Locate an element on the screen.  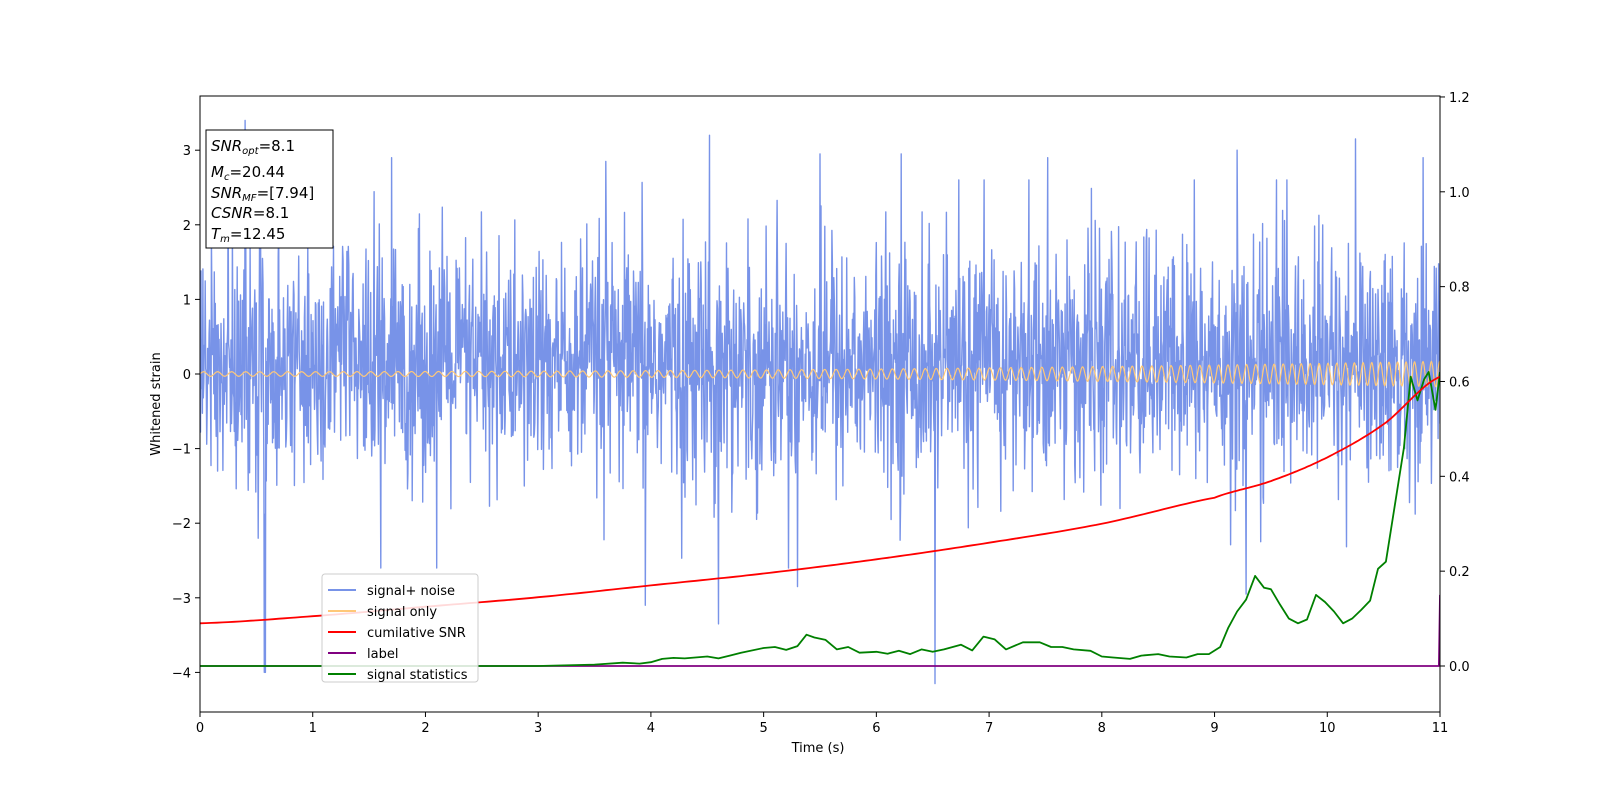
x-tick-label: 3 is located at coordinates (538, 728).